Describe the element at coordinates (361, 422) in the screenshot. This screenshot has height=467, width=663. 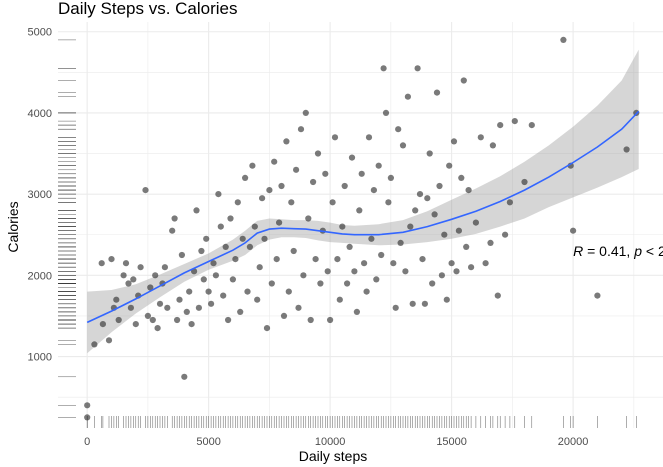
I see `x-rug` at that location.